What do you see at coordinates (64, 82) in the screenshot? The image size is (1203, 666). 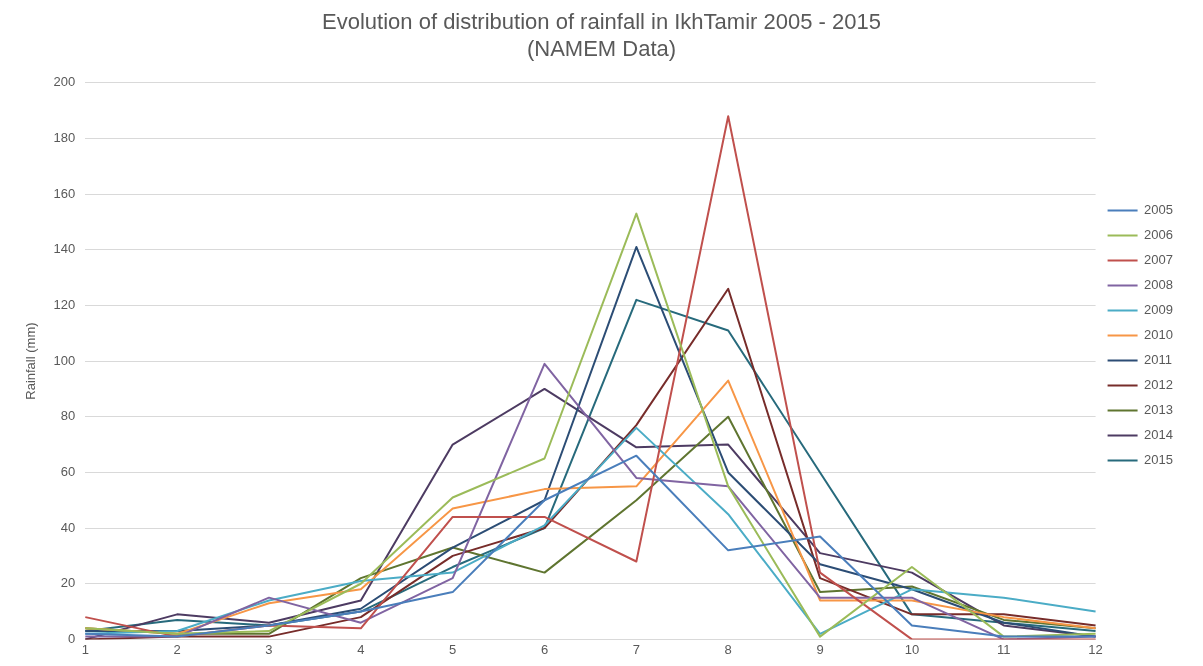 I see `y-tick-label: 200` at bounding box center [64, 82].